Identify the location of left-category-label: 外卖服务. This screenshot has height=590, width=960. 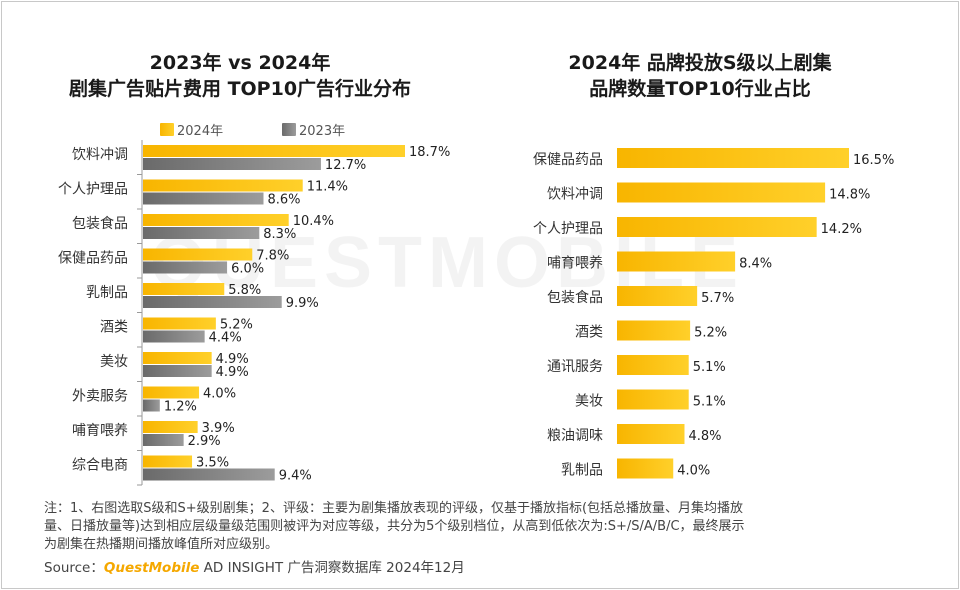
(100, 397).